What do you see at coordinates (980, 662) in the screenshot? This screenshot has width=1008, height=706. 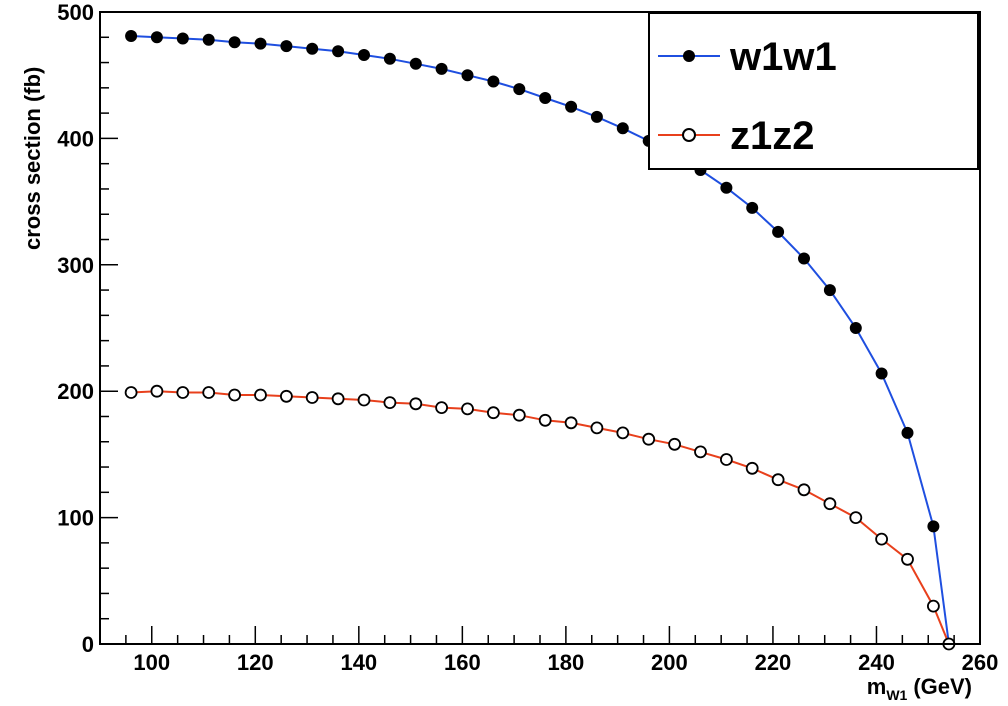 I see `x-tick-label: 260` at bounding box center [980, 662].